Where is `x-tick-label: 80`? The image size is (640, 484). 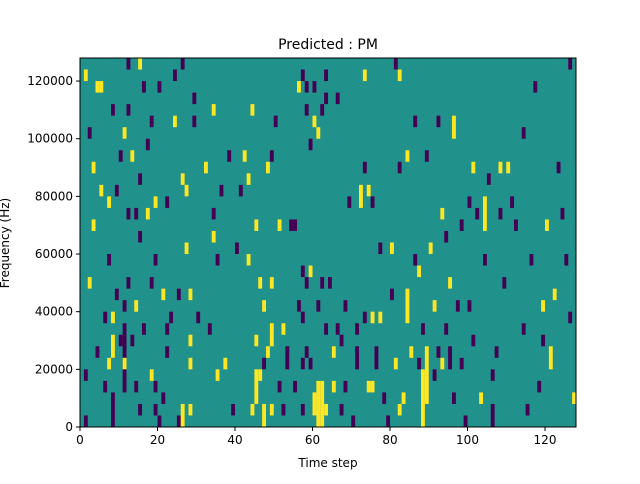 x-tick-label: 80 is located at coordinates (389, 440).